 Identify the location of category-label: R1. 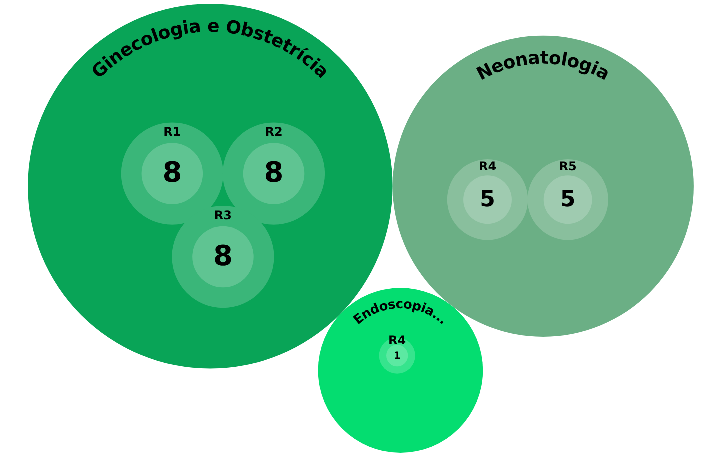
(173, 132).